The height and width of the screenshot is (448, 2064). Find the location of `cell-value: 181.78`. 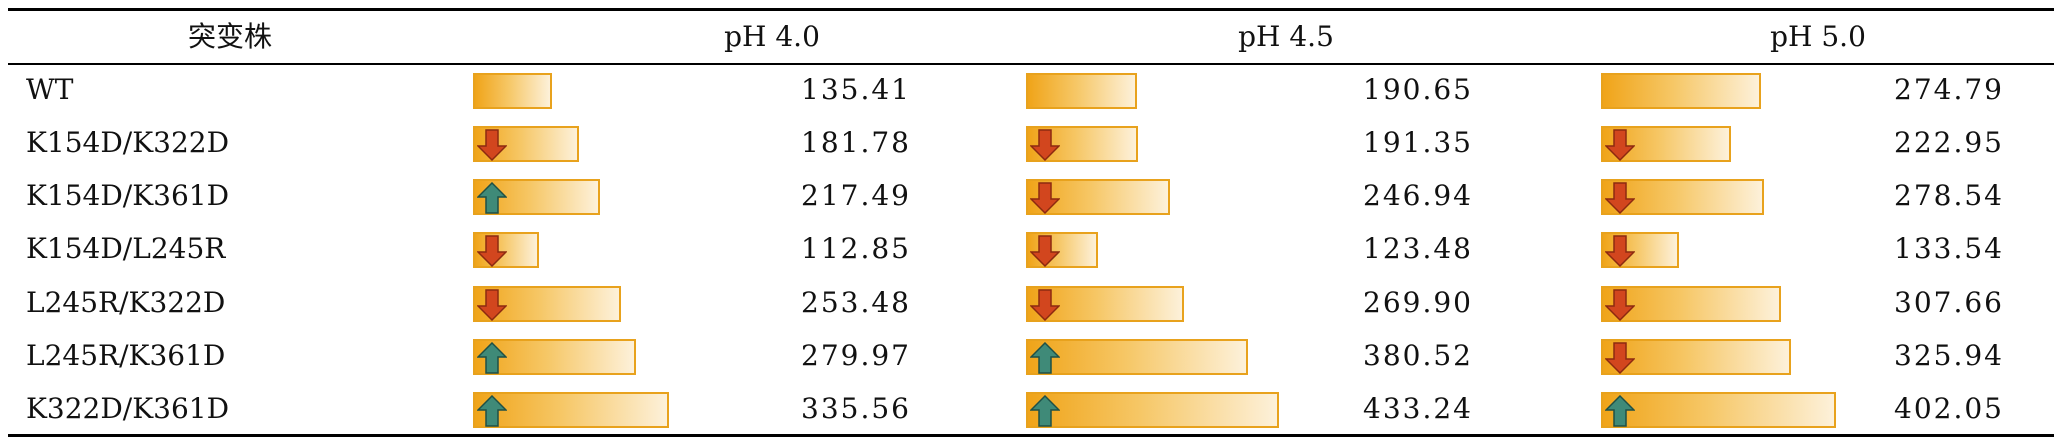

cell-value: 181.78 is located at coordinates (856, 142).